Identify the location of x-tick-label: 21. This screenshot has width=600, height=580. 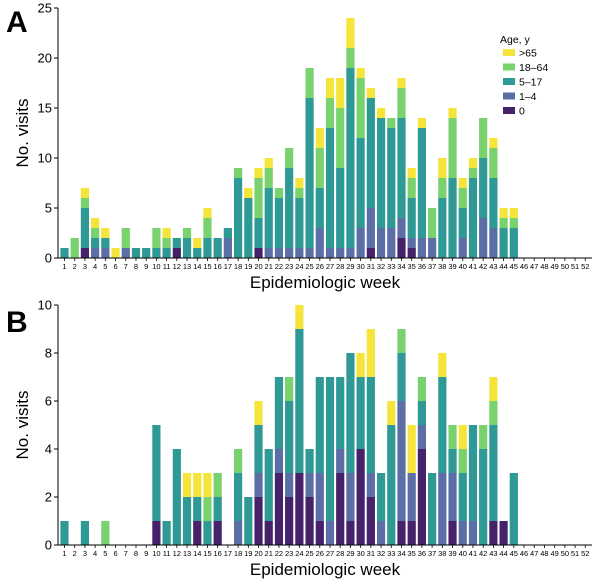
(269, 266).